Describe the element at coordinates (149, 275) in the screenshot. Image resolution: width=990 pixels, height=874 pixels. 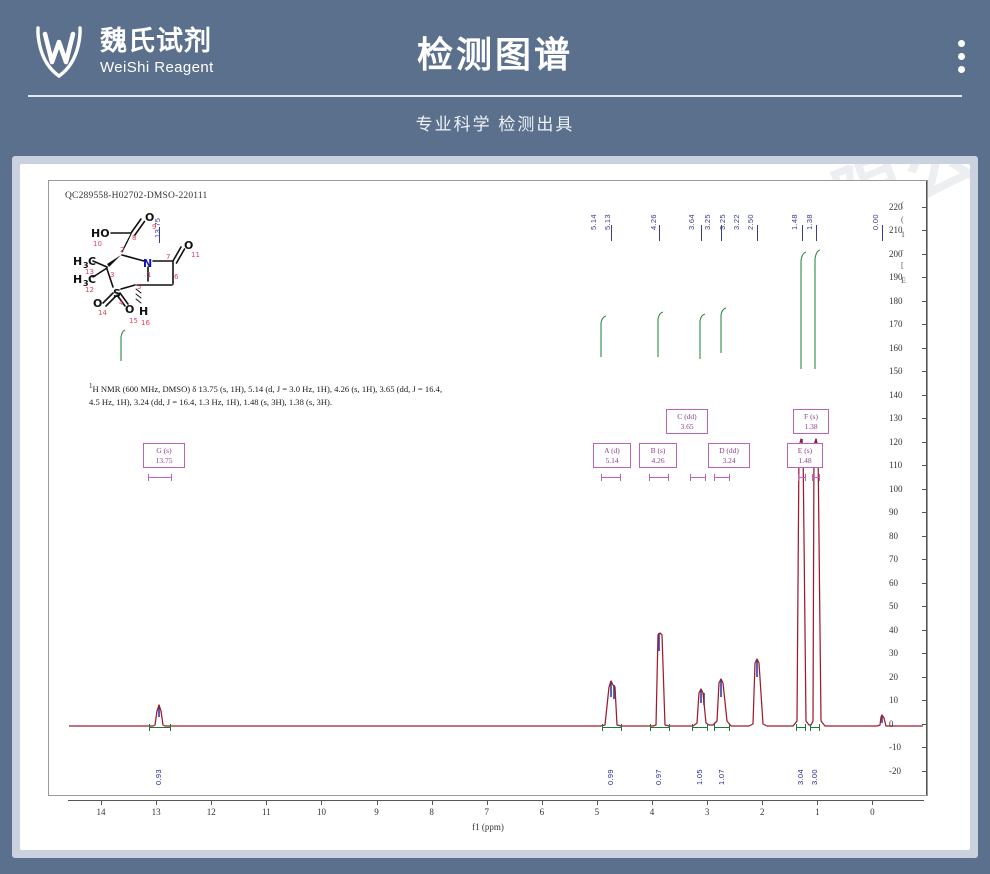
I see `svg-text: 1` at that location.